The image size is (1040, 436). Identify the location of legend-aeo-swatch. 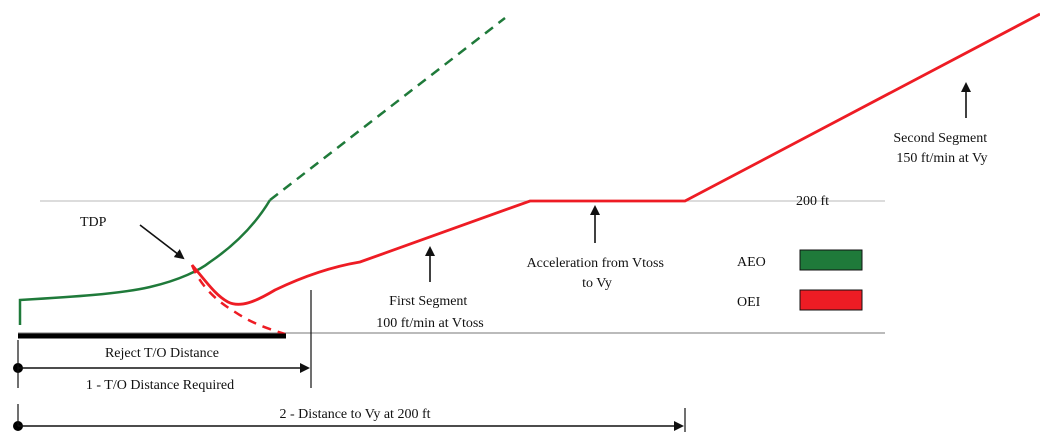
(831, 260).